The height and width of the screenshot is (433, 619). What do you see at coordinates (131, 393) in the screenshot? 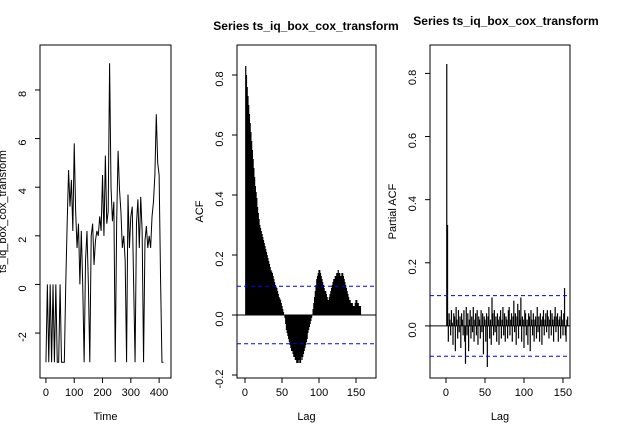
I see `x-tick-label: 300` at bounding box center [131, 393].